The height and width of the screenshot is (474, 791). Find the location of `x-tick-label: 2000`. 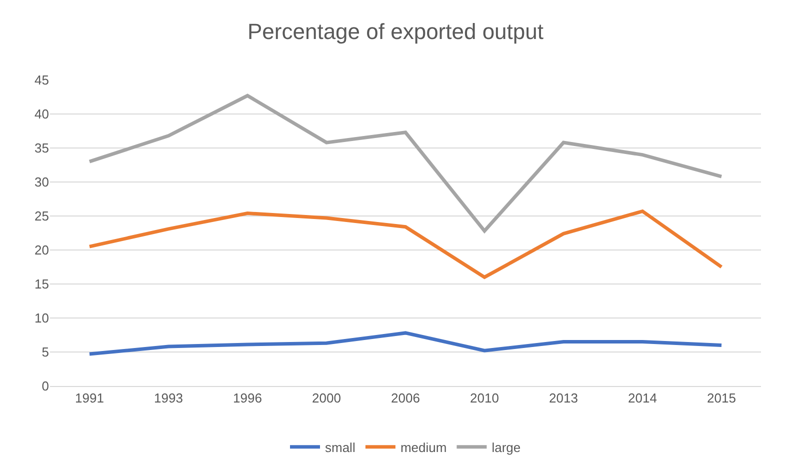

x-tick-label: 2000 is located at coordinates (326, 398).